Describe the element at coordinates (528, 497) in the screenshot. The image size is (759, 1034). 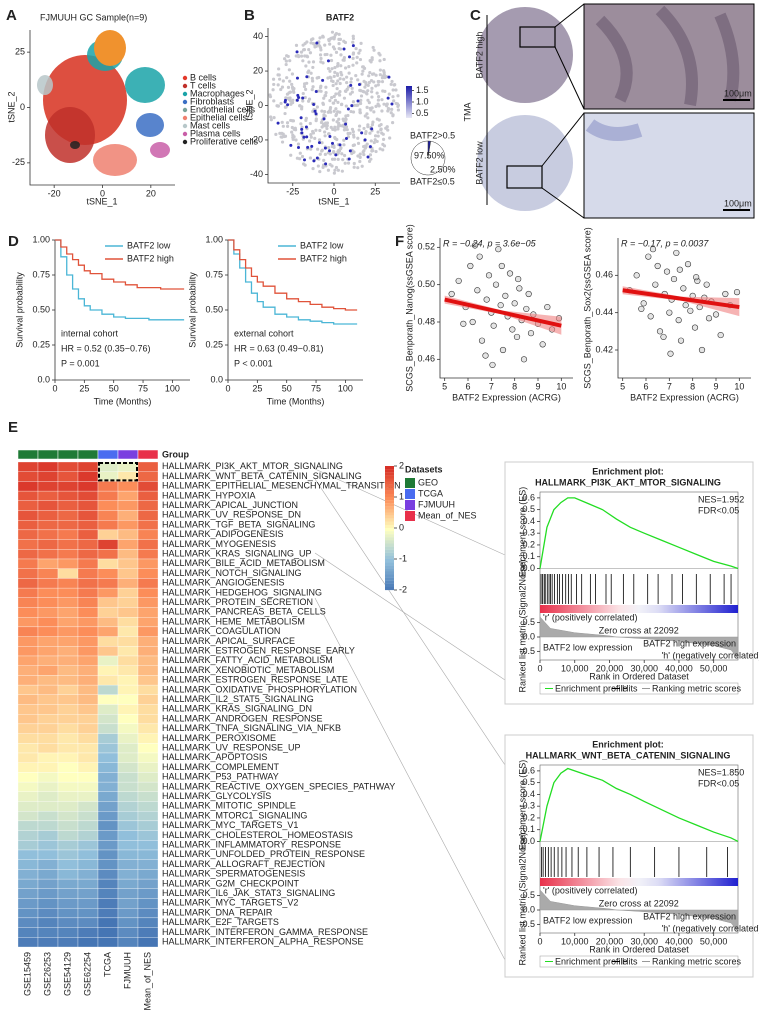
I see `y-tick-label: 0.6` at that location.